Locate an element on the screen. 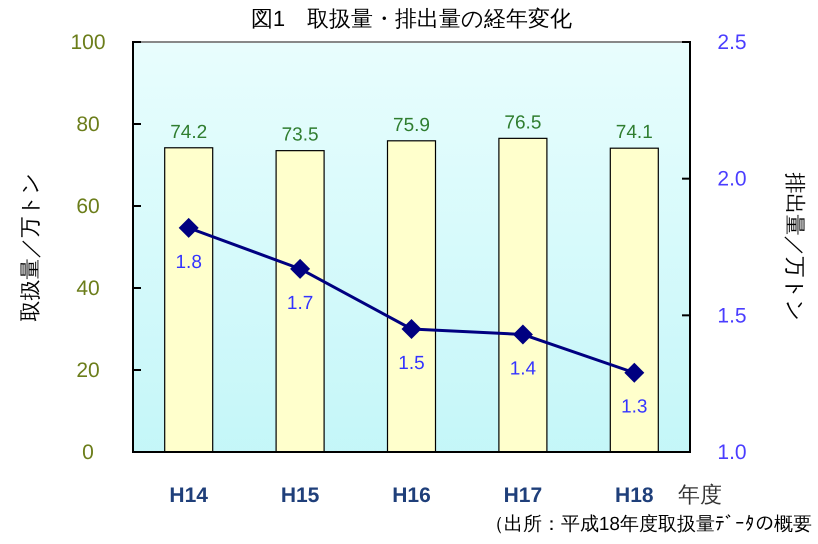 This screenshot has height=544, width=818. data-label: 1.3 is located at coordinates (634, 407).